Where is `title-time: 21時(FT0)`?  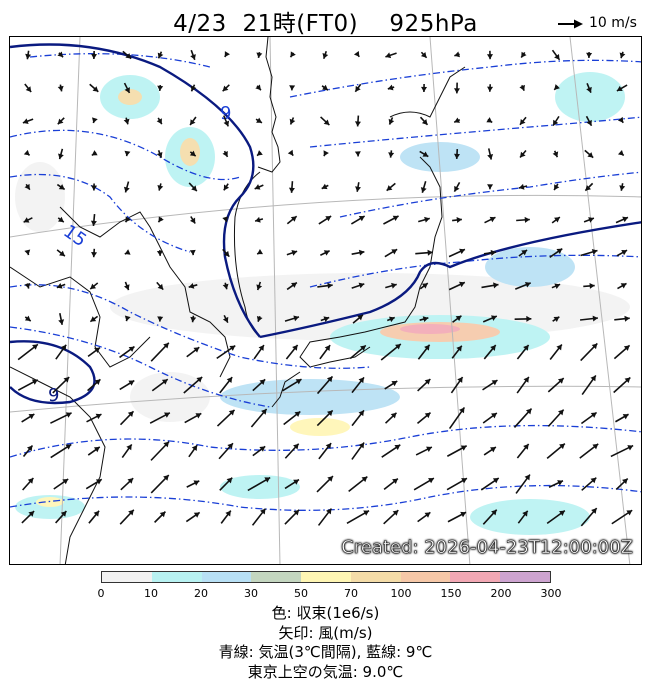
title-time: 21時(FT0) is located at coordinates (300, 24).